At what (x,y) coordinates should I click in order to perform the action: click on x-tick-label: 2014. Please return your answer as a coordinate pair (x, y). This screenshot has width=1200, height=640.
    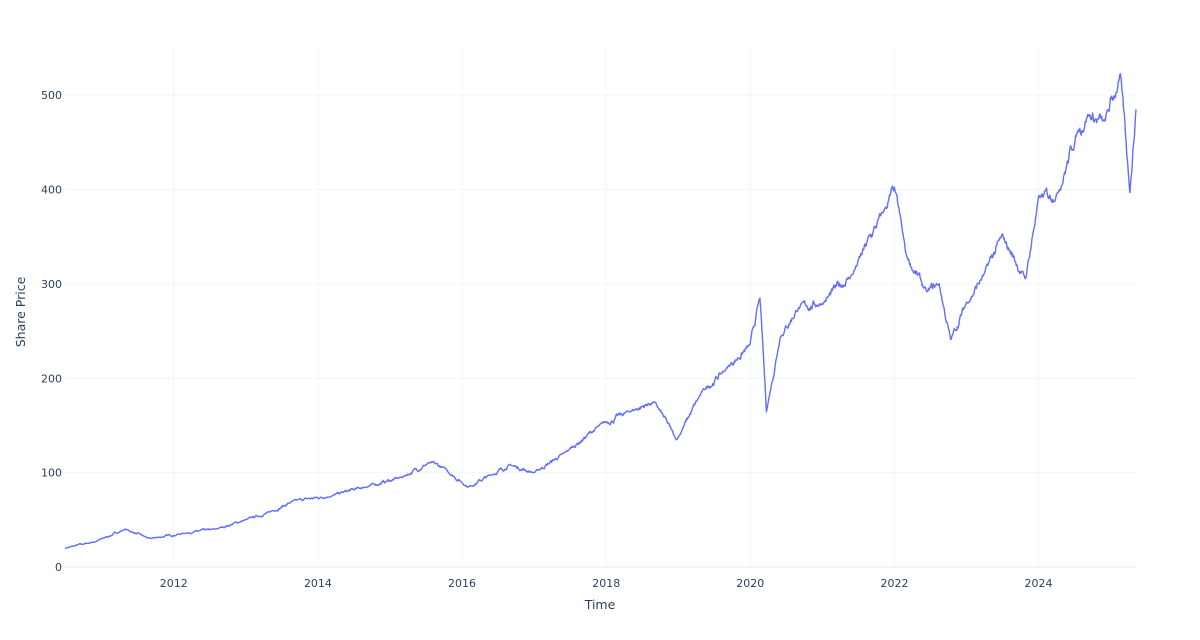
    Looking at the image, I should click on (318, 583).